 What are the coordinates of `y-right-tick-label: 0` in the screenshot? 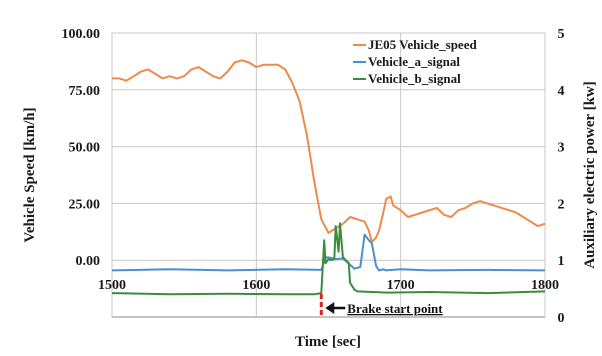 It's located at (561, 318).